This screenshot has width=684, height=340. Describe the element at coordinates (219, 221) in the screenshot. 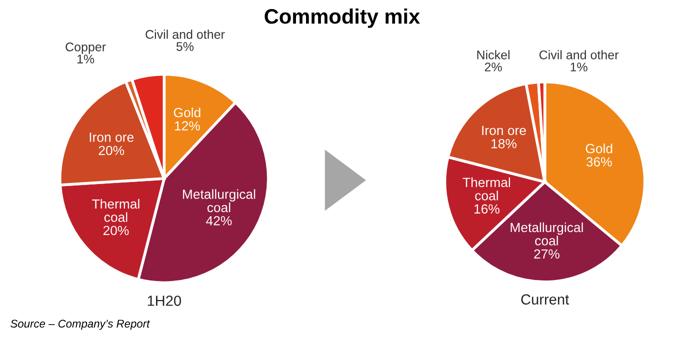

I see `data-label: 42%` at that location.